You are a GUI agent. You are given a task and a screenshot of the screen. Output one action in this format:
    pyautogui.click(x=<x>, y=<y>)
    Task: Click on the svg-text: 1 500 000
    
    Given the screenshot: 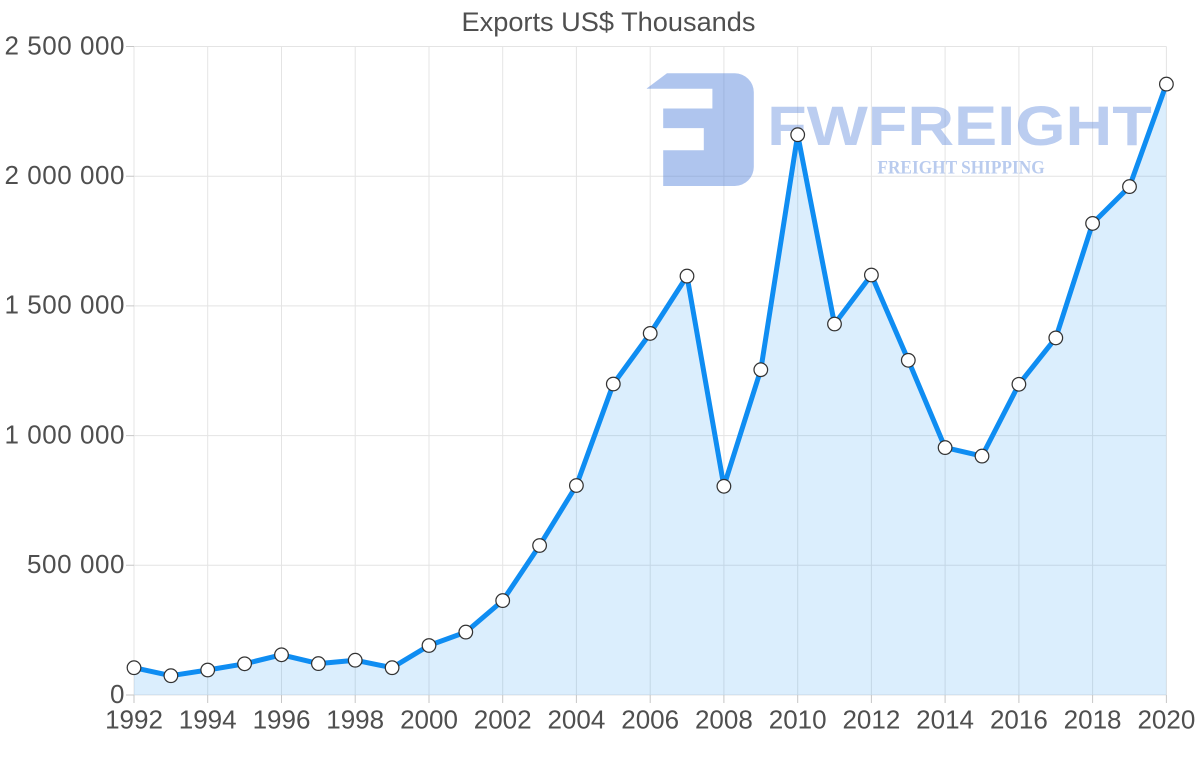 What is the action you would take?
    pyautogui.click(x=65, y=305)
    